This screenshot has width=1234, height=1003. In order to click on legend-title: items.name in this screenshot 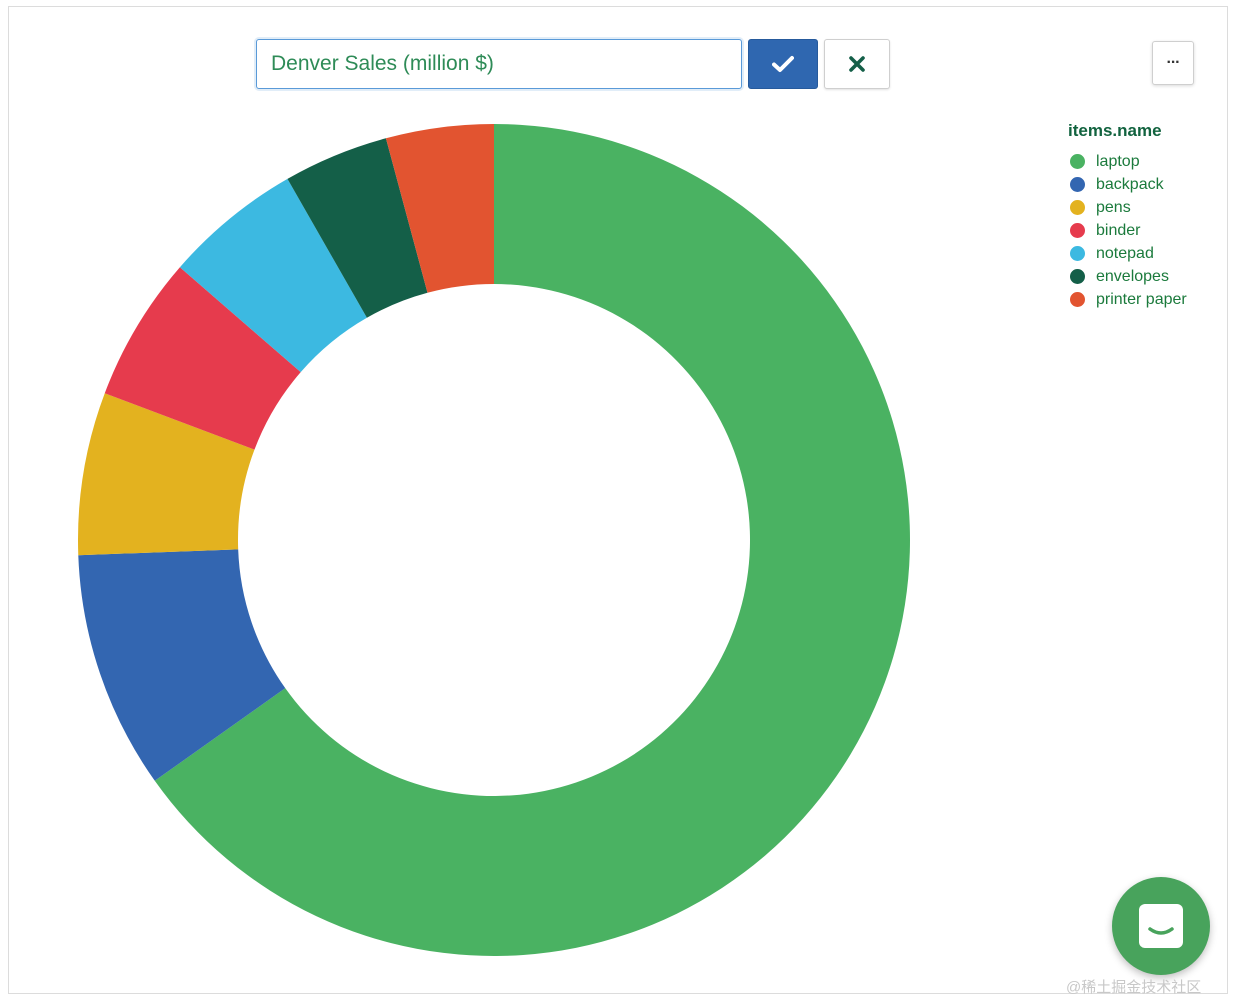, I will do `click(1115, 130)`.